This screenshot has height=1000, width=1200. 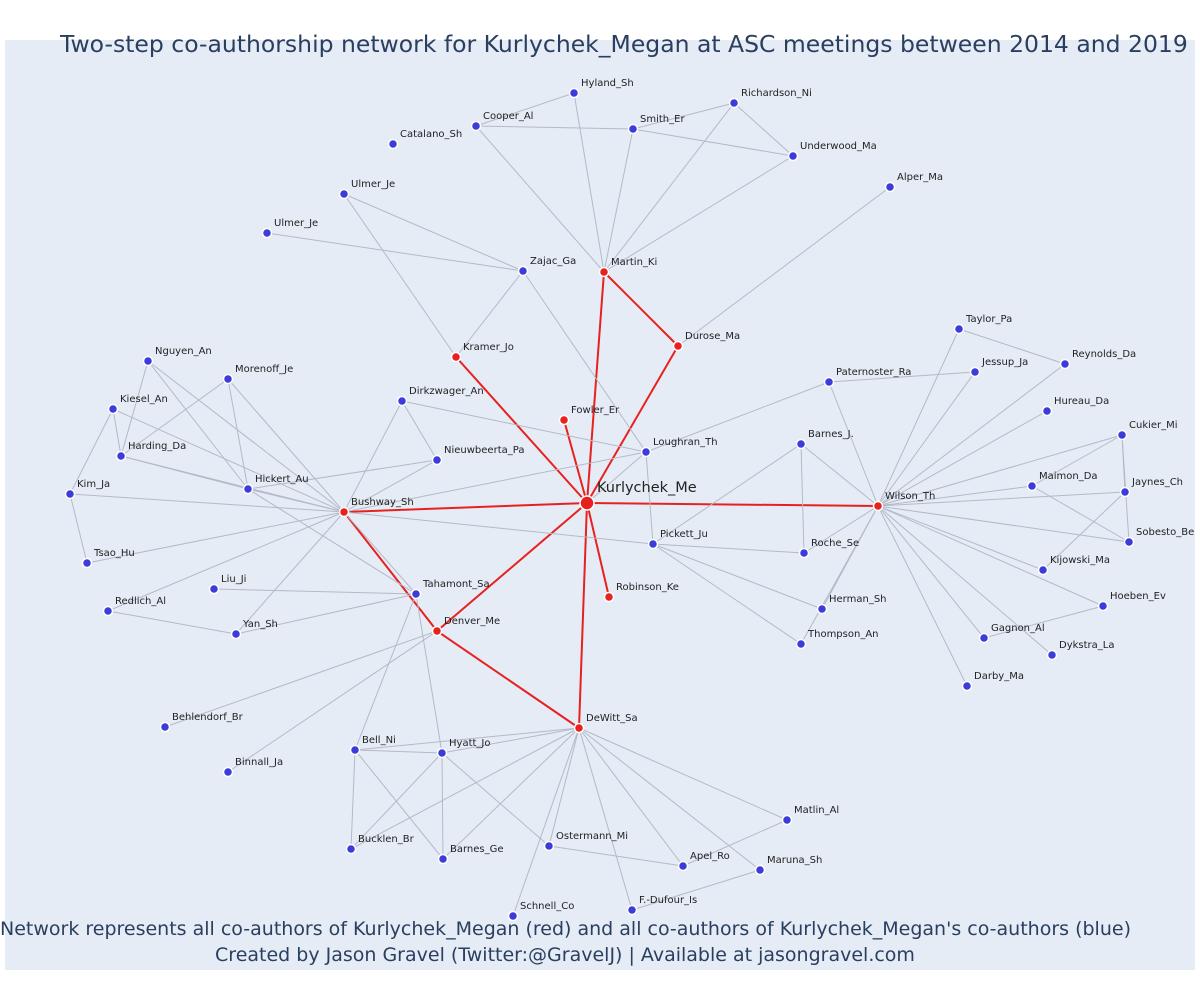 What do you see at coordinates (1043, 570) in the screenshot?
I see `node-kijowski-ma` at bounding box center [1043, 570].